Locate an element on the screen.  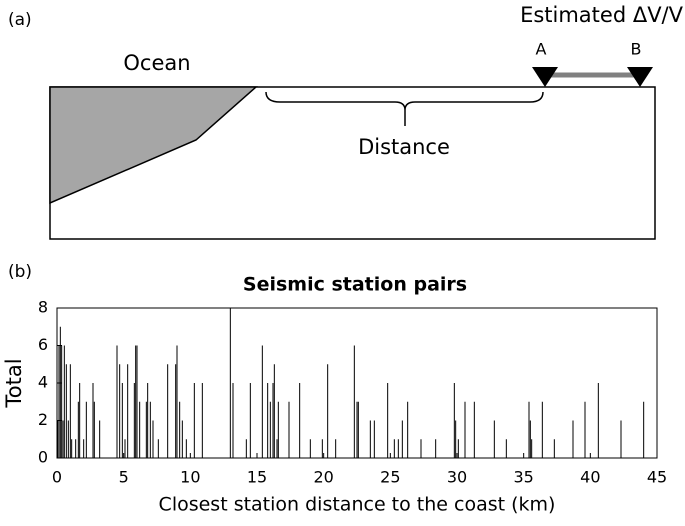
station-a is located at coordinates (545, 77).